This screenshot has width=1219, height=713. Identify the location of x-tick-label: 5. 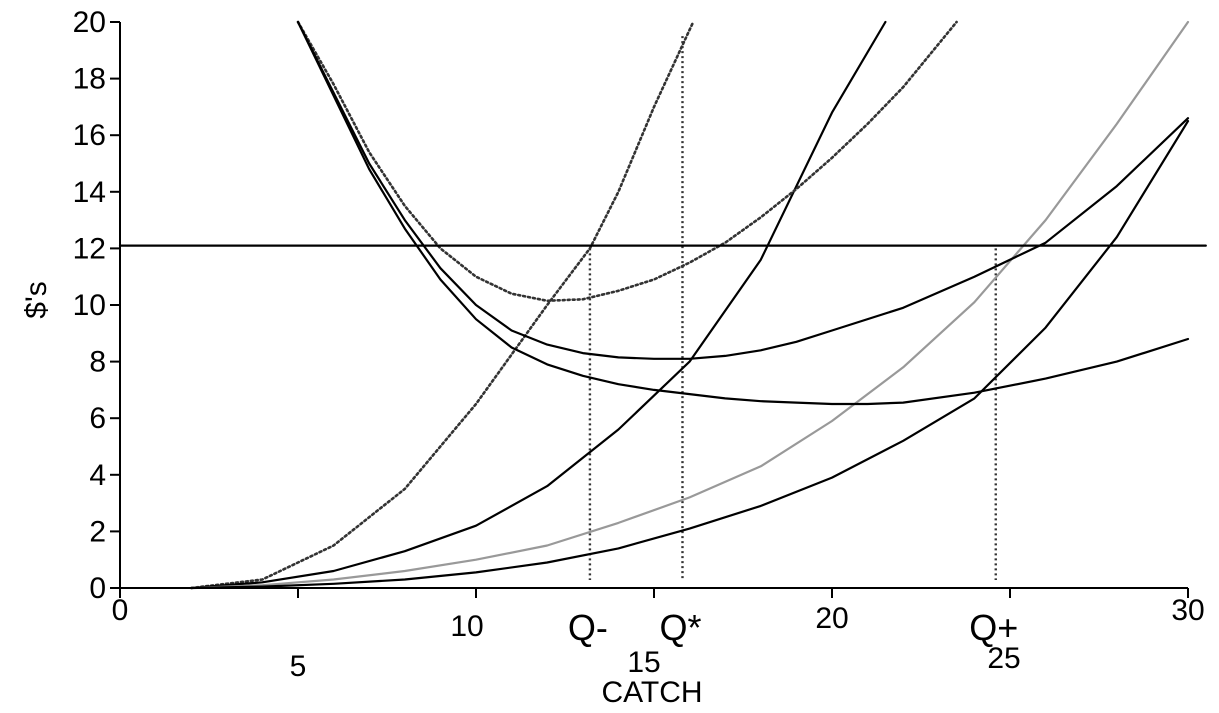
(298, 666).